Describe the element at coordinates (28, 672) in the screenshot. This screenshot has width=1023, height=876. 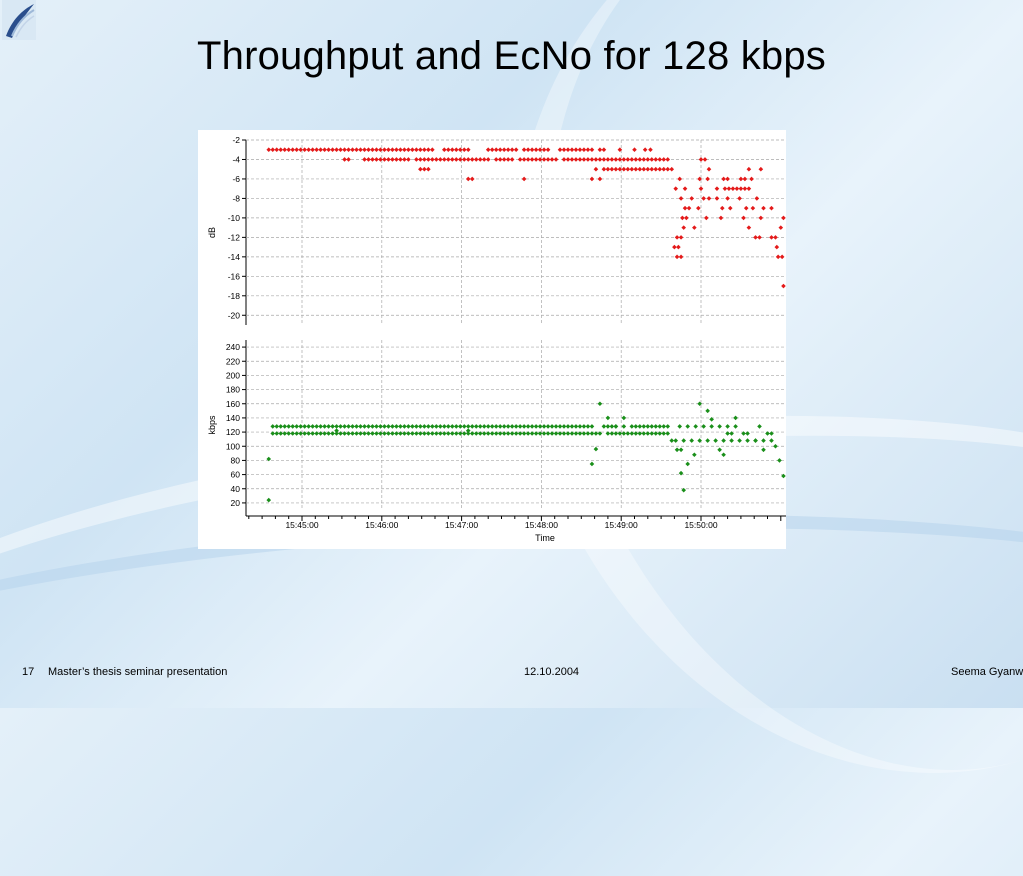
I see `footer-page-number: 17` at that location.